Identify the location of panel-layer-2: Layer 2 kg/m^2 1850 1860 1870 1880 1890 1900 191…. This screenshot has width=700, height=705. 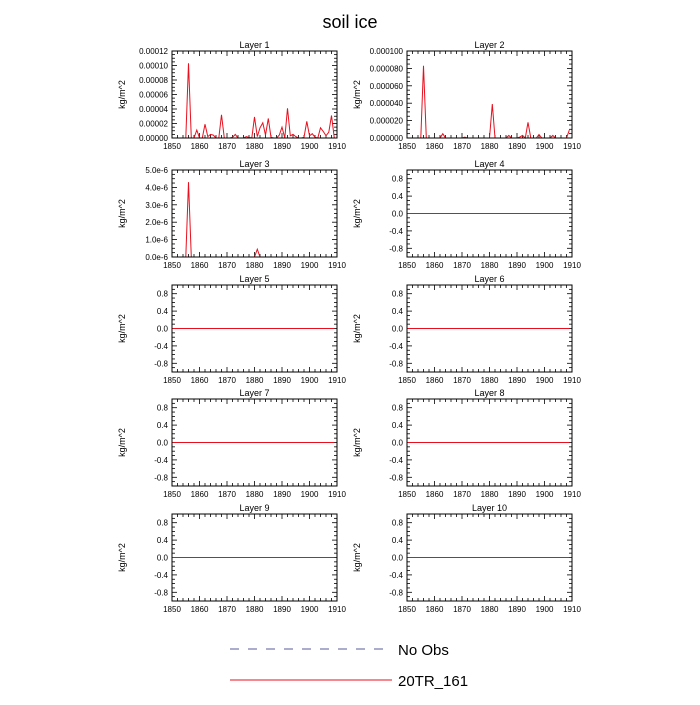
(466, 95).